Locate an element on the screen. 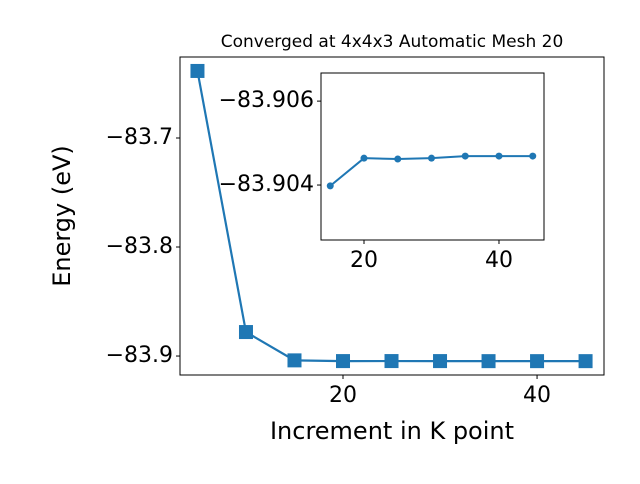  y-tick-label: −83.8 is located at coordinates (139, 246).